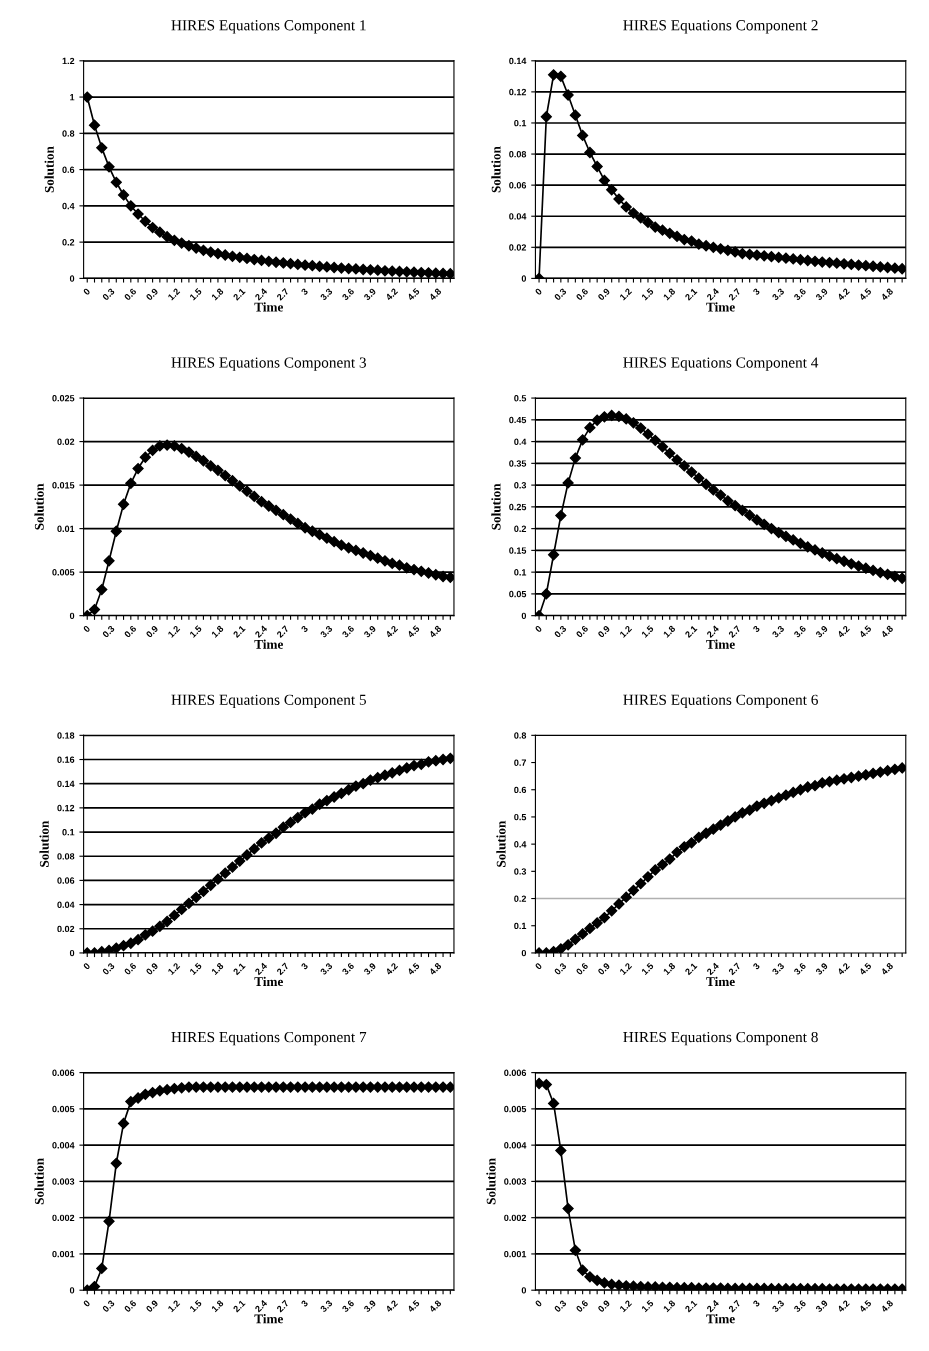  Describe the element at coordinates (520, 898) in the screenshot. I see `y-tick-label: 0.2` at that location.